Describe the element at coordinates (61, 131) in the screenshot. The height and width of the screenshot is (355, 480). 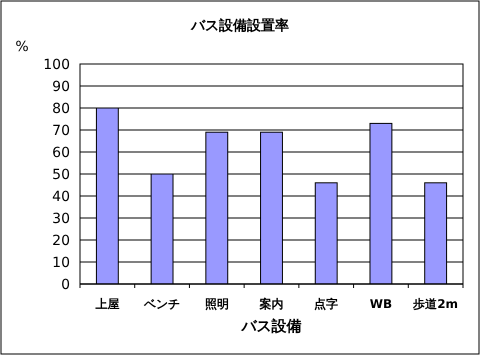
I see `y-tick-label: 70` at that location.